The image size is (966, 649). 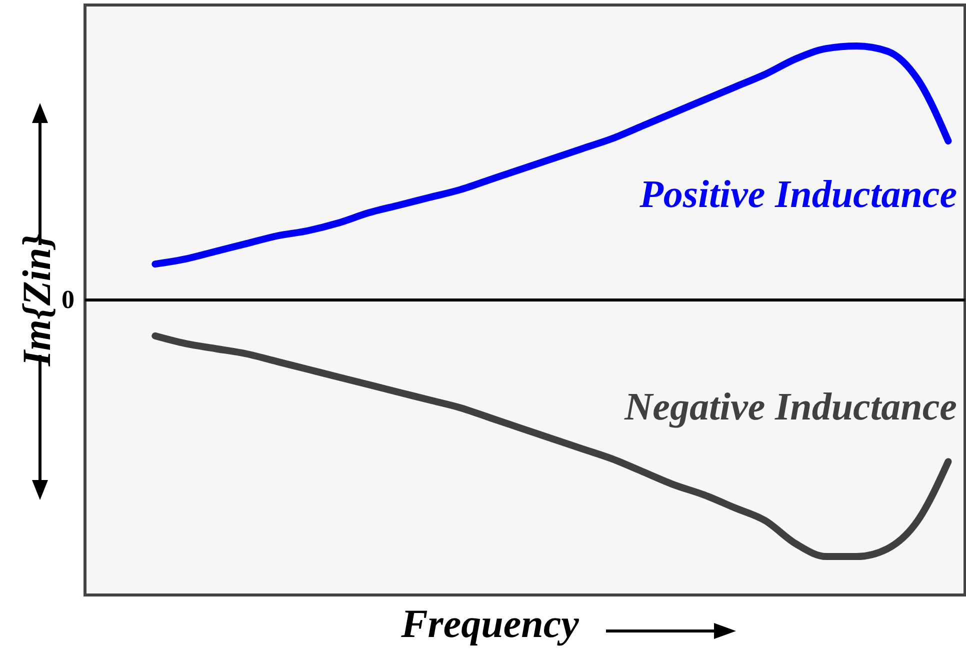 What do you see at coordinates (790, 407) in the screenshot?
I see `series-label: Negative Inductance` at bounding box center [790, 407].